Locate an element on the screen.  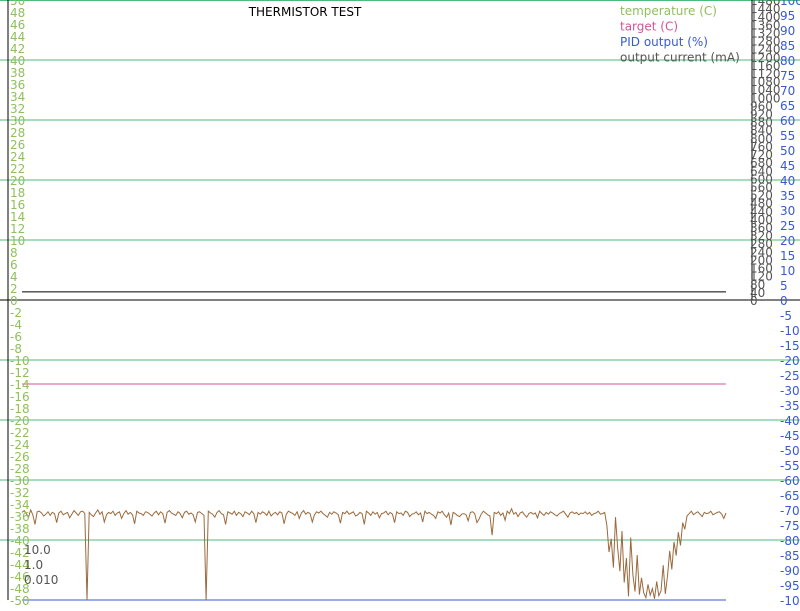
current-tick-label: 320 is located at coordinates (761, 236).